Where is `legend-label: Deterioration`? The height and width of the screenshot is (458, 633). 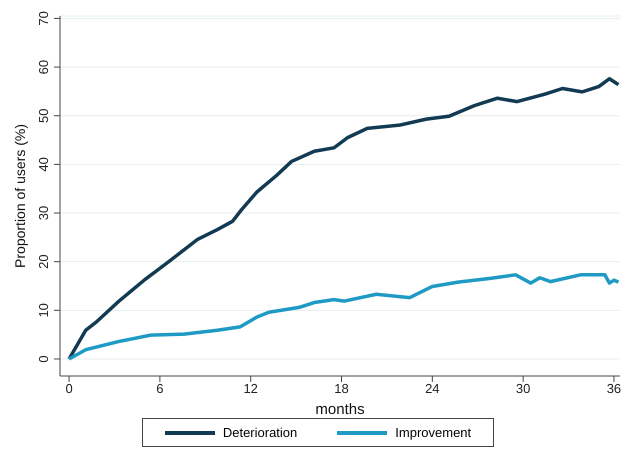
legend-label: Deterioration is located at coordinates (260, 432).